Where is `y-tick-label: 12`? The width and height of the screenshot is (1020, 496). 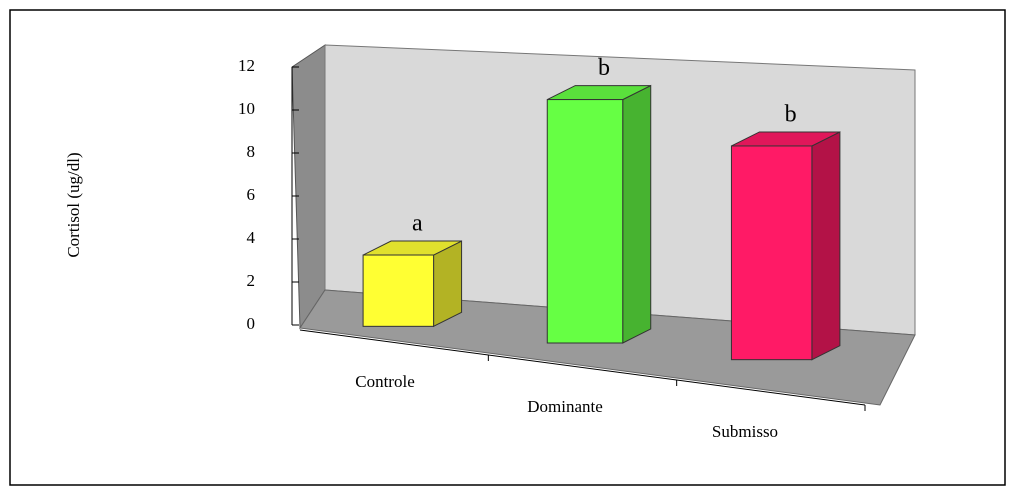 y-tick-label: 12 is located at coordinates (246, 65).